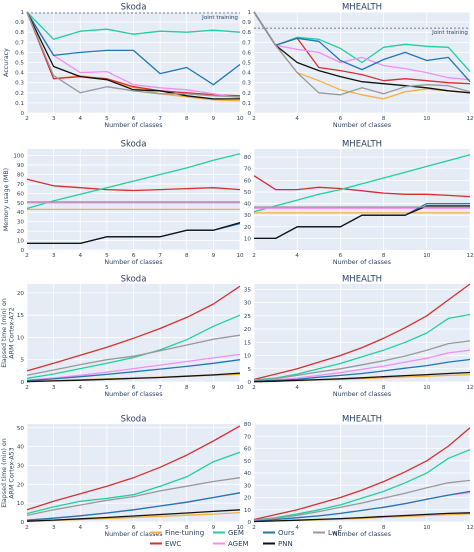 The width and height of the screenshot is (474, 552). What do you see at coordinates (335, 533) in the screenshot?
I see `legend-label: LwF` at bounding box center [335, 533].